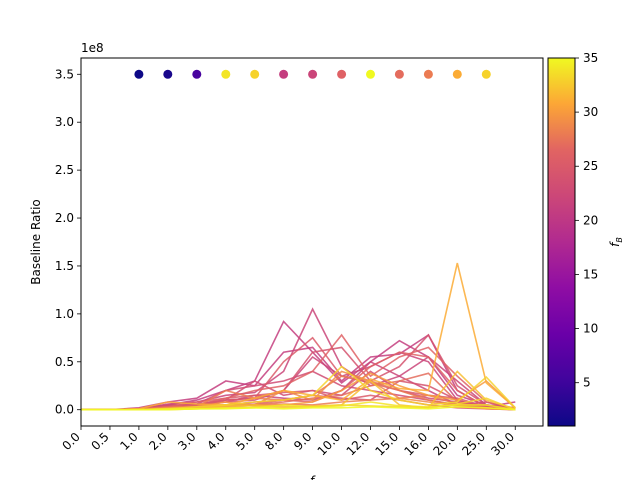  What do you see at coordinates (64, 74) in the screenshot?
I see `y-tick-label: 3.5` at bounding box center [64, 74].